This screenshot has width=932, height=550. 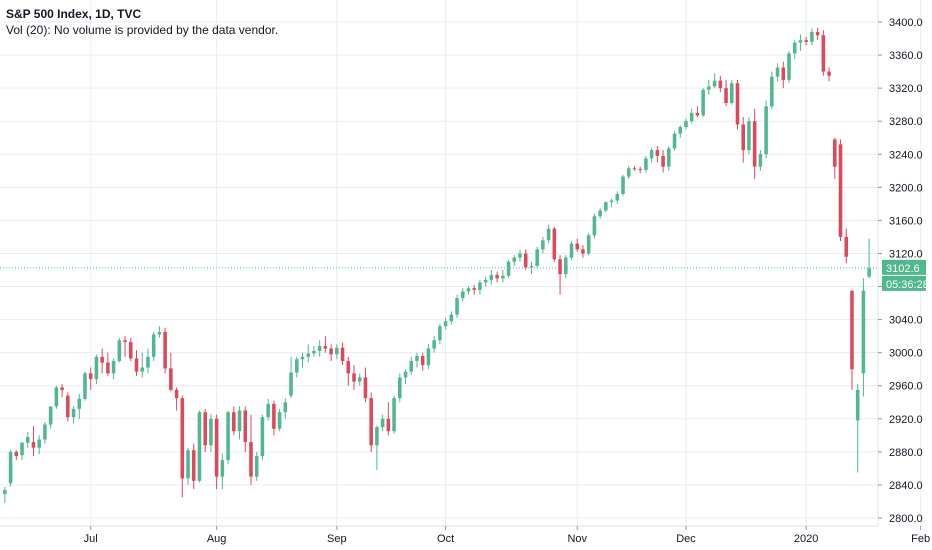 What do you see at coordinates (91, 539) in the screenshot?
I see `x-tick-label: Jul` at bounding box center [91, 539].